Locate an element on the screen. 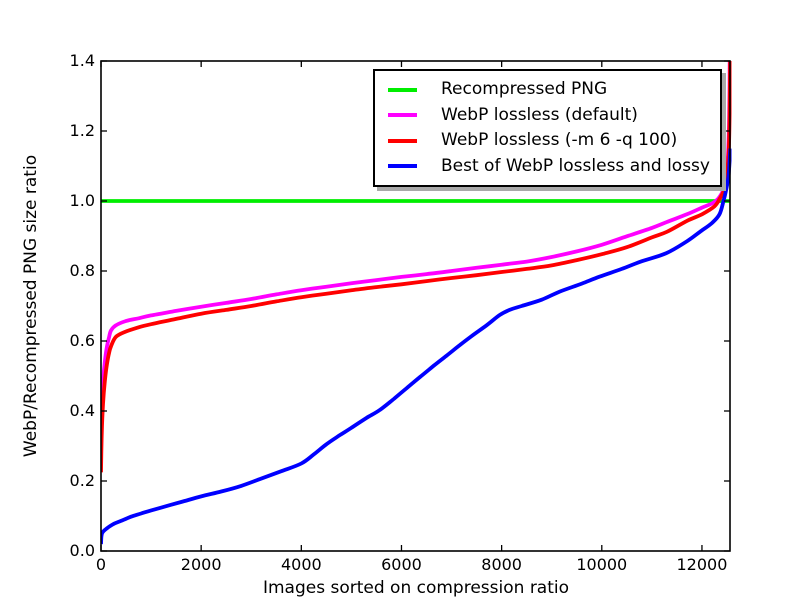 The height and width of the screenshot is (612, 812). legend-label: WebP lossless (-m 6 -q 100) is located at coordinates (559, 140).